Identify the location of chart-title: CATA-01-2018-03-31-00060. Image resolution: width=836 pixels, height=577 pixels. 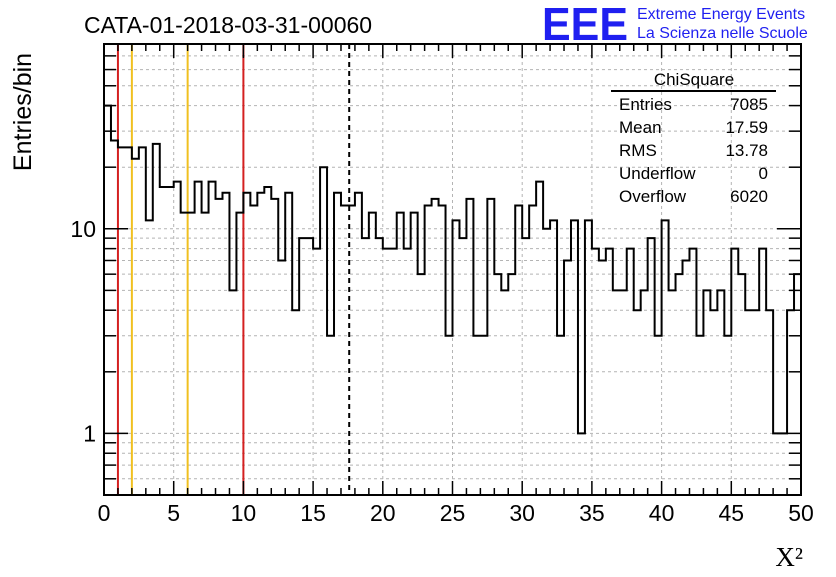
(228, 25).